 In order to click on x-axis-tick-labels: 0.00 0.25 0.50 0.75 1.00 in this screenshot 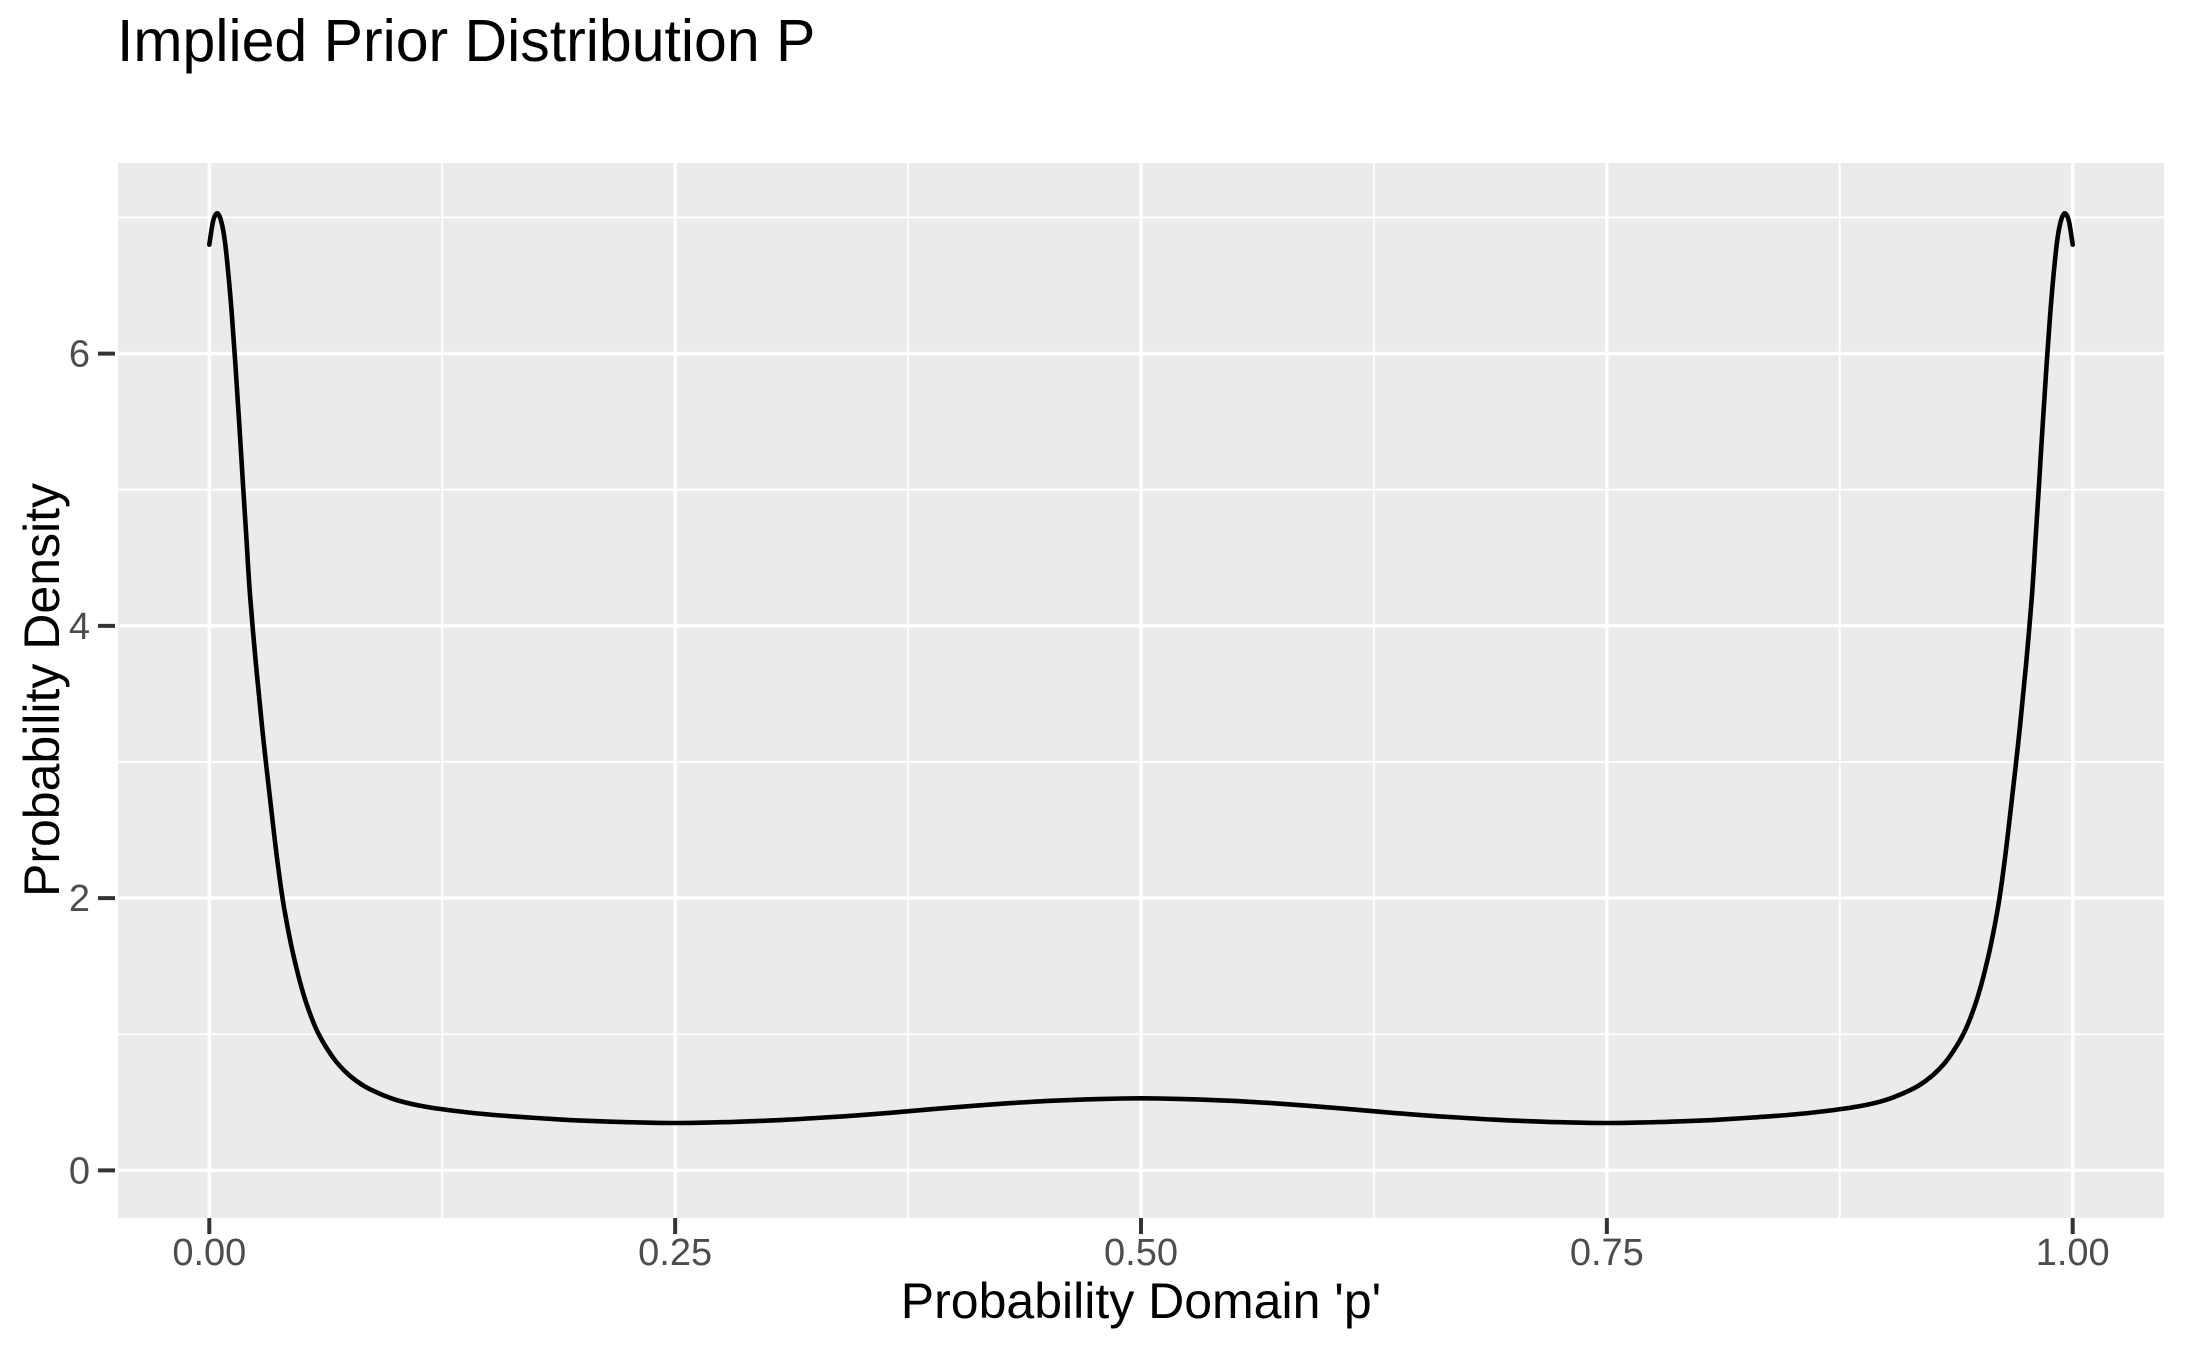, I will do `click(1140, 1253)`.